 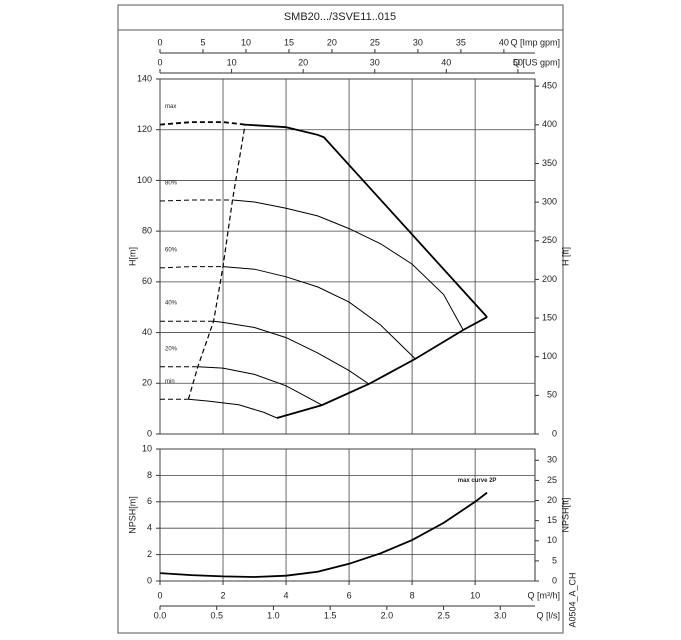 I want to click on y2-tick-label: 450, so click(x=549, y=86).